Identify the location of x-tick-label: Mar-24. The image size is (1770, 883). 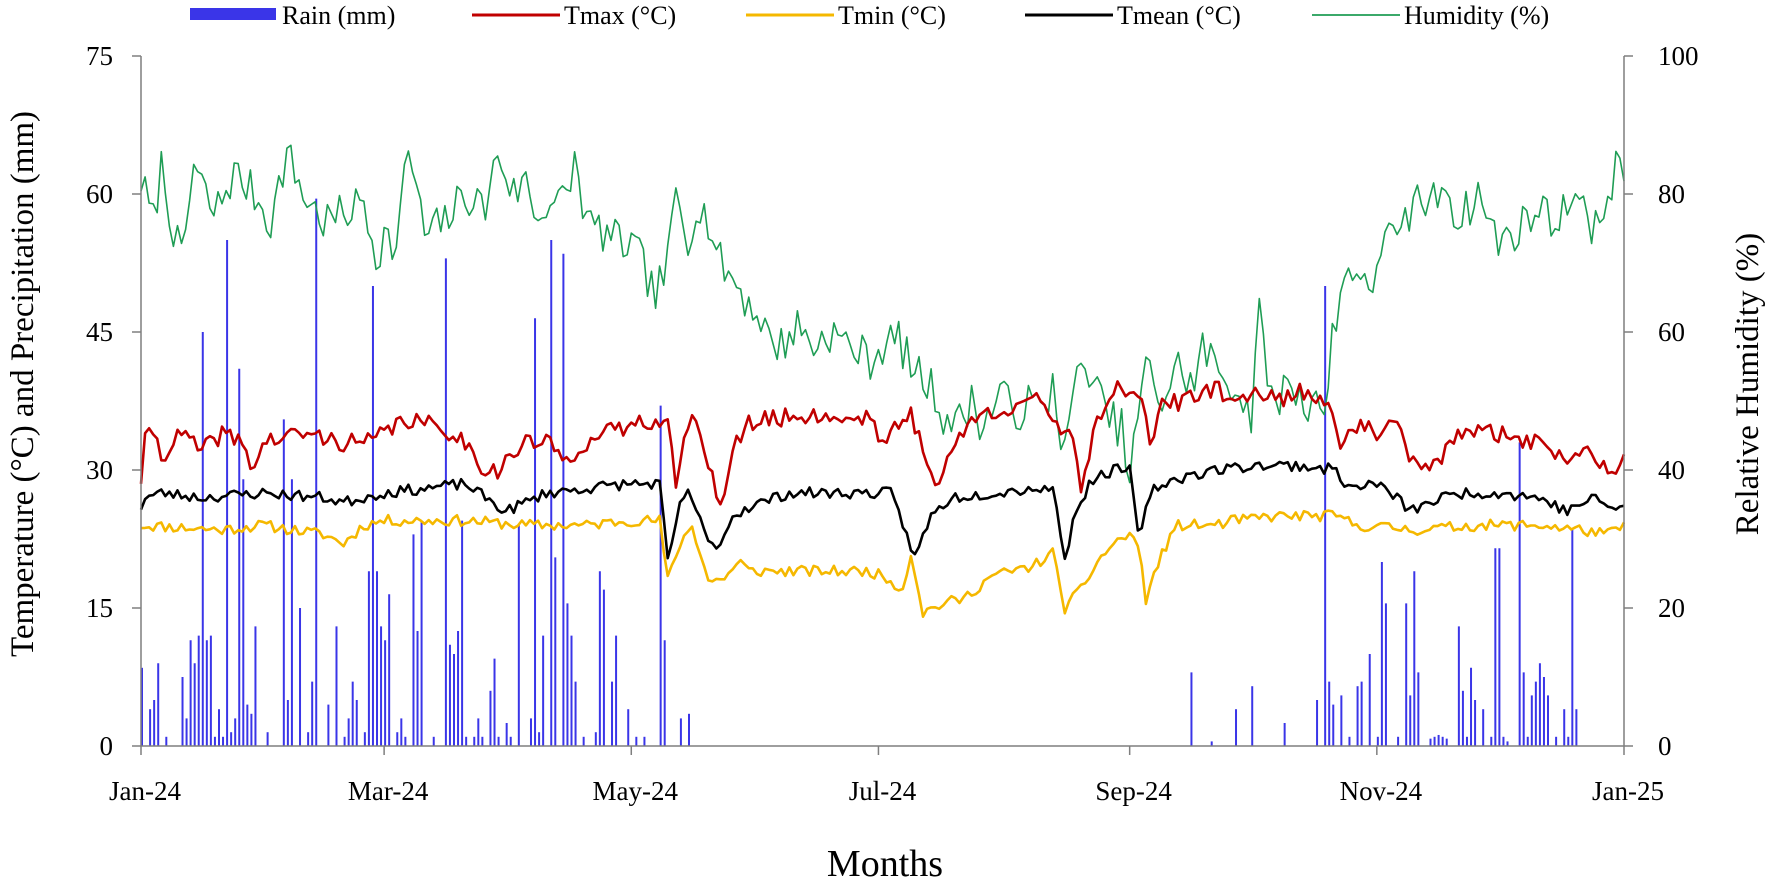
(388, 791).